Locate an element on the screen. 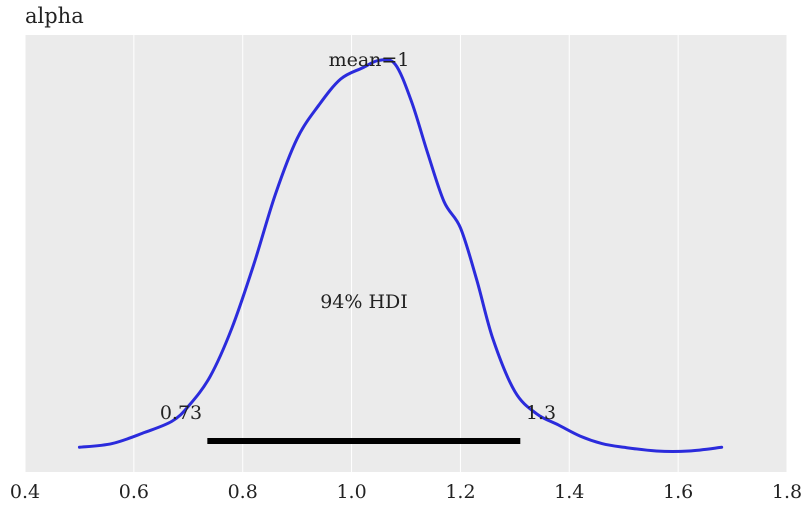 This screenshot has height=511, width=811. mean-label: mean=1 is located at coordinates (369, 60).